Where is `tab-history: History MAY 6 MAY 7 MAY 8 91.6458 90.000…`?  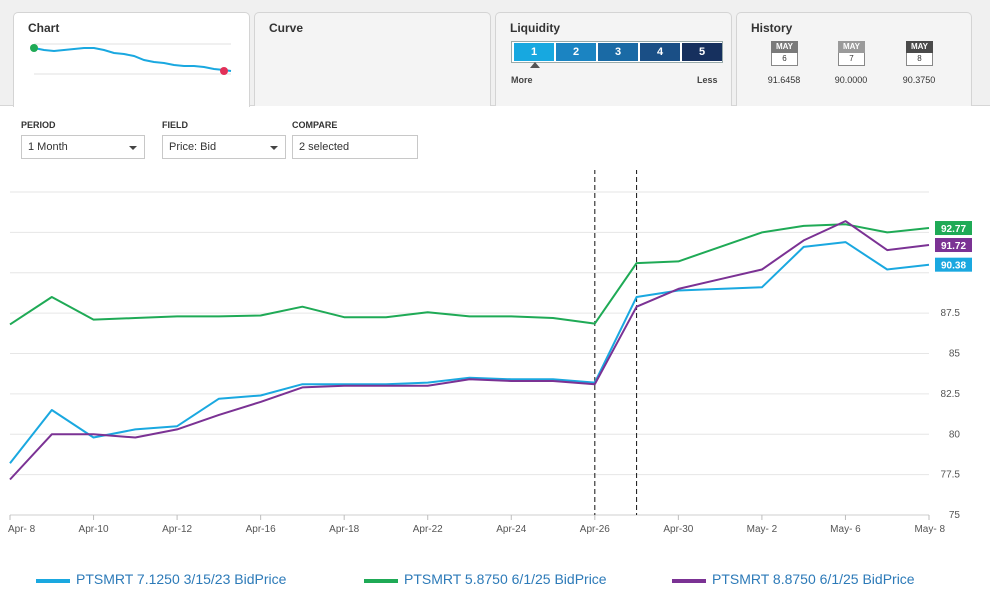 tab-history: History MAY 6 MAY 7 MAY 8 91.6458 90.000… is located at coordinates (854, 59).